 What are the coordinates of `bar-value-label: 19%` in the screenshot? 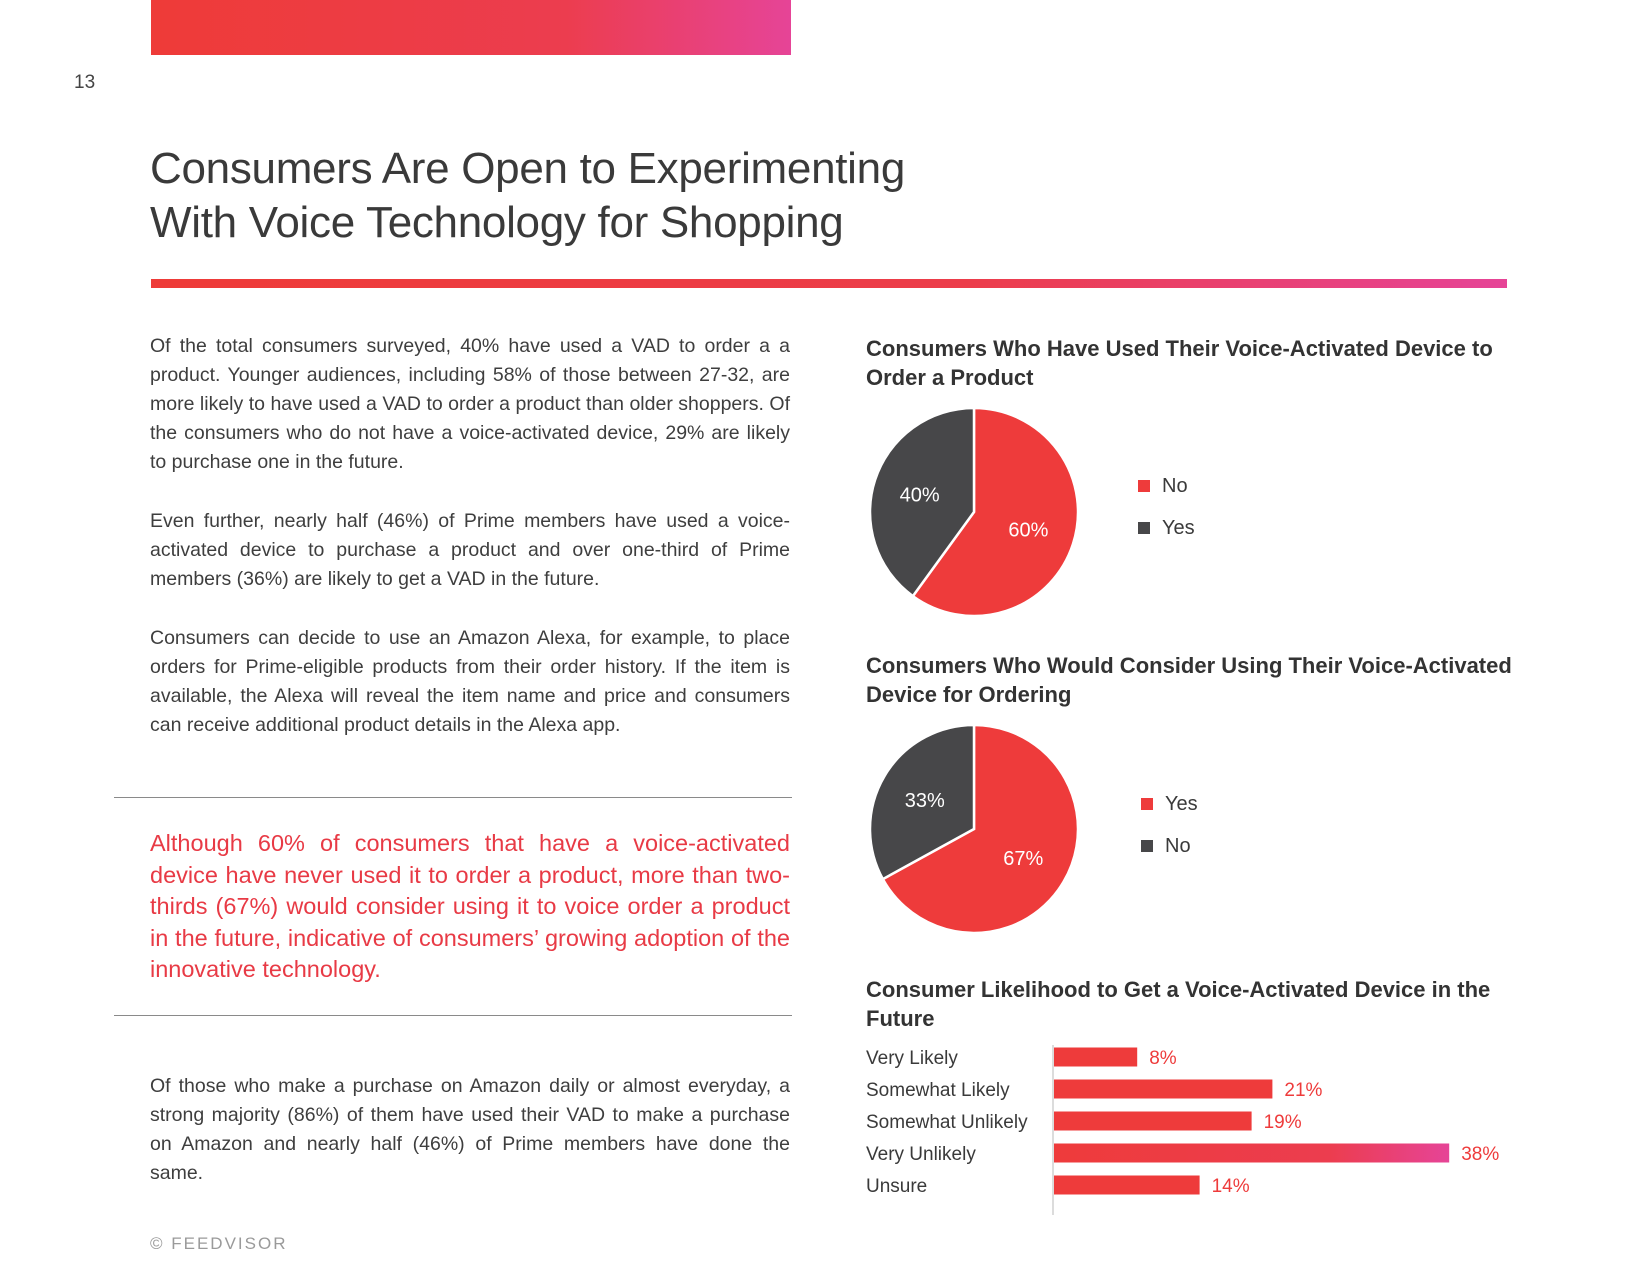 It's located at (1283, 1122).